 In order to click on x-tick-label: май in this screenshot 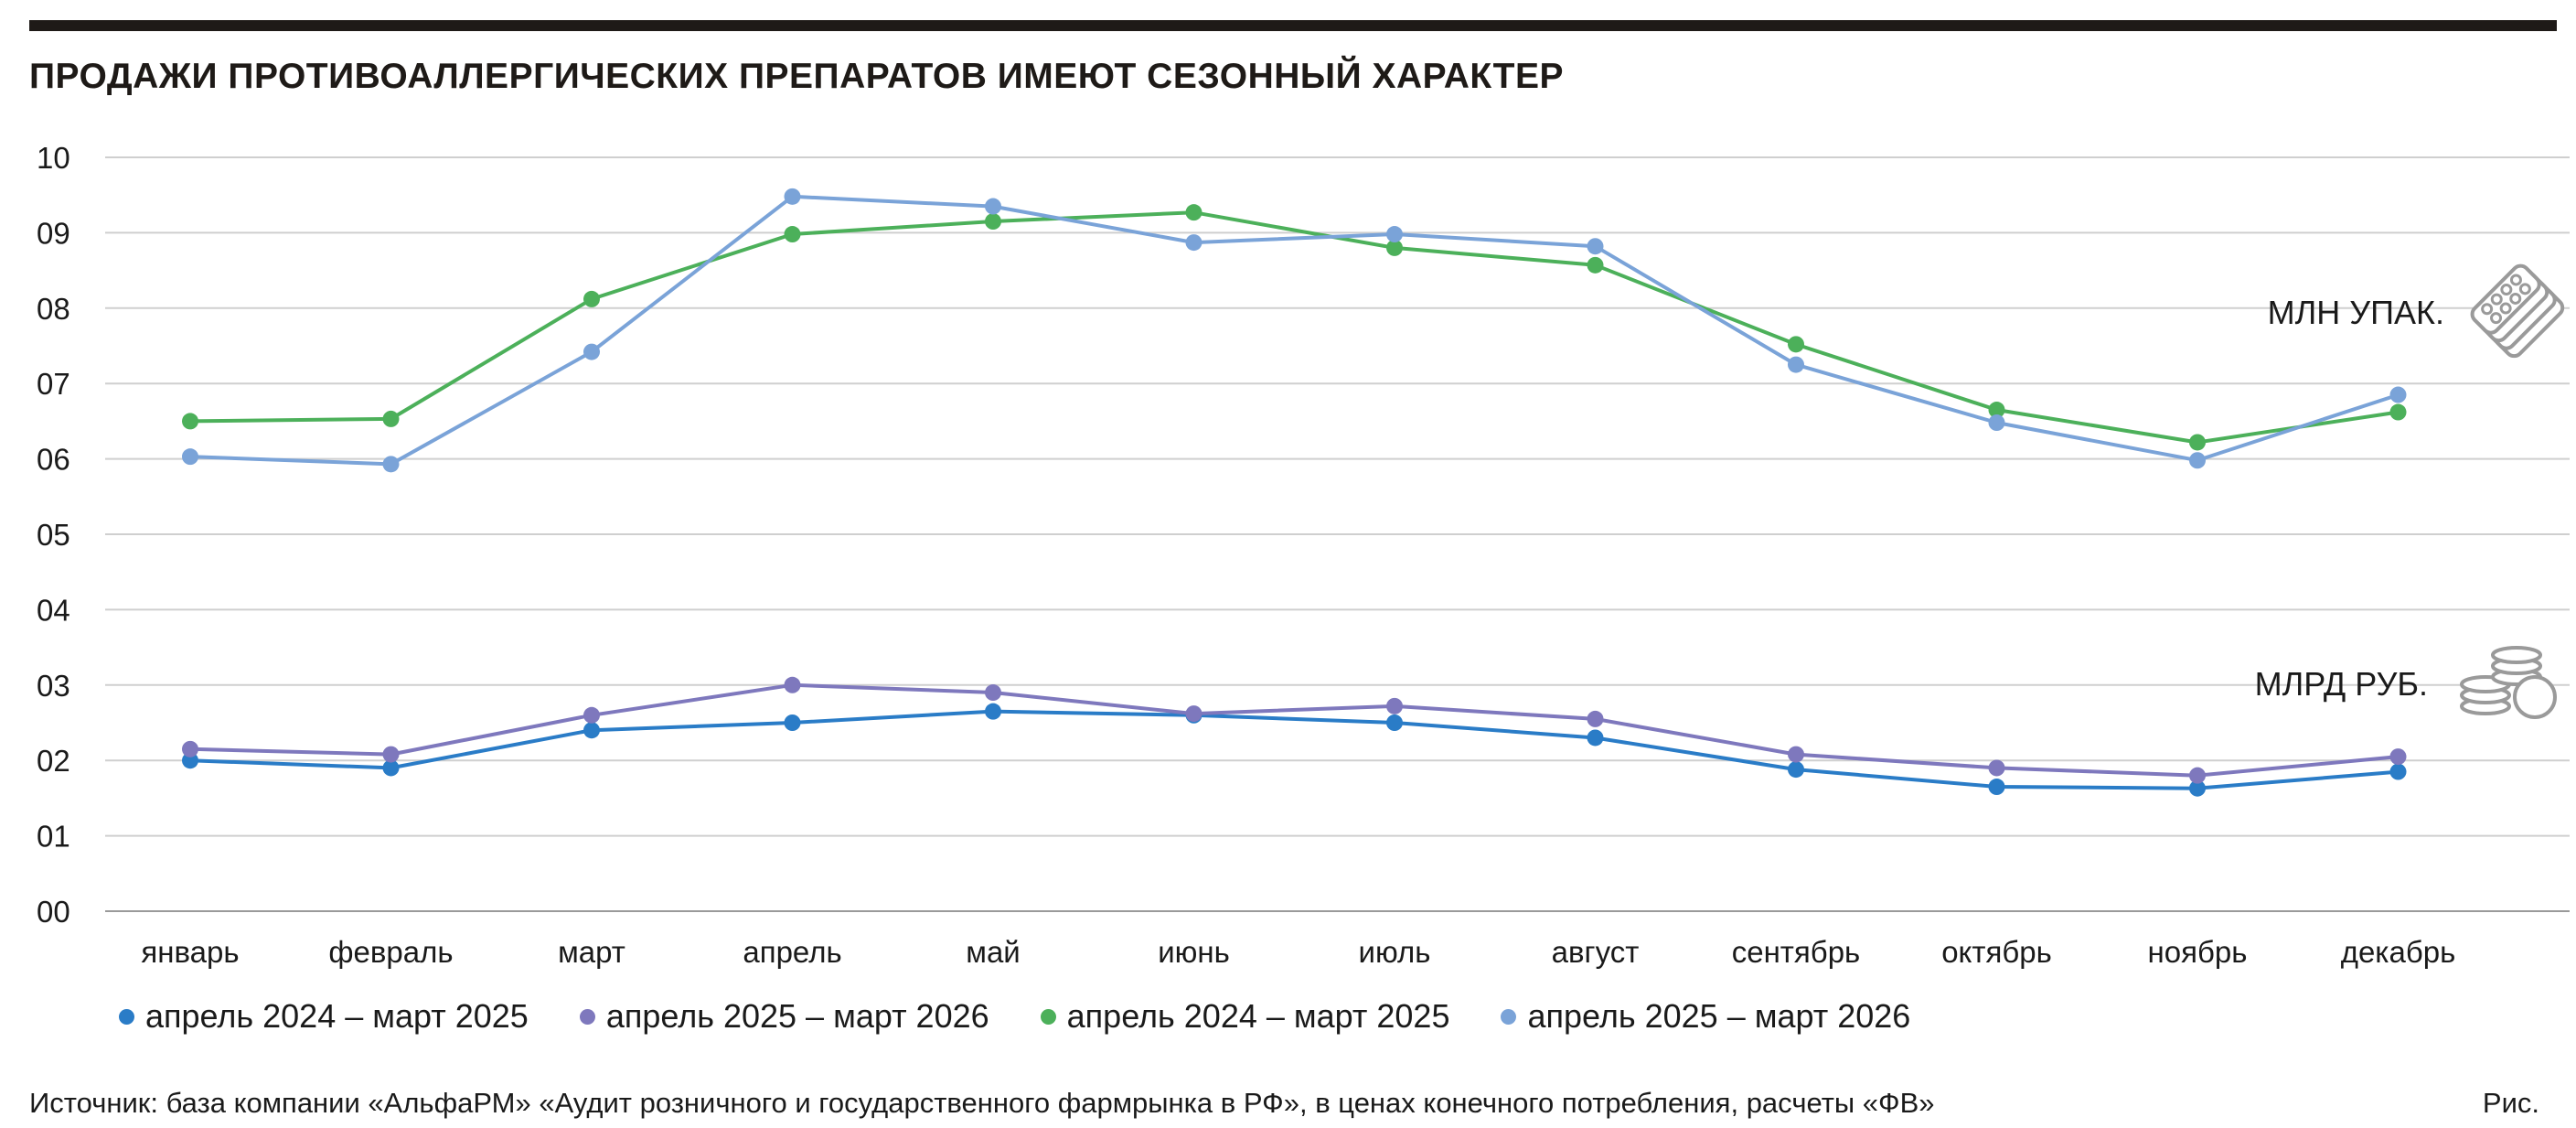, I will do `click(993, 952)`.